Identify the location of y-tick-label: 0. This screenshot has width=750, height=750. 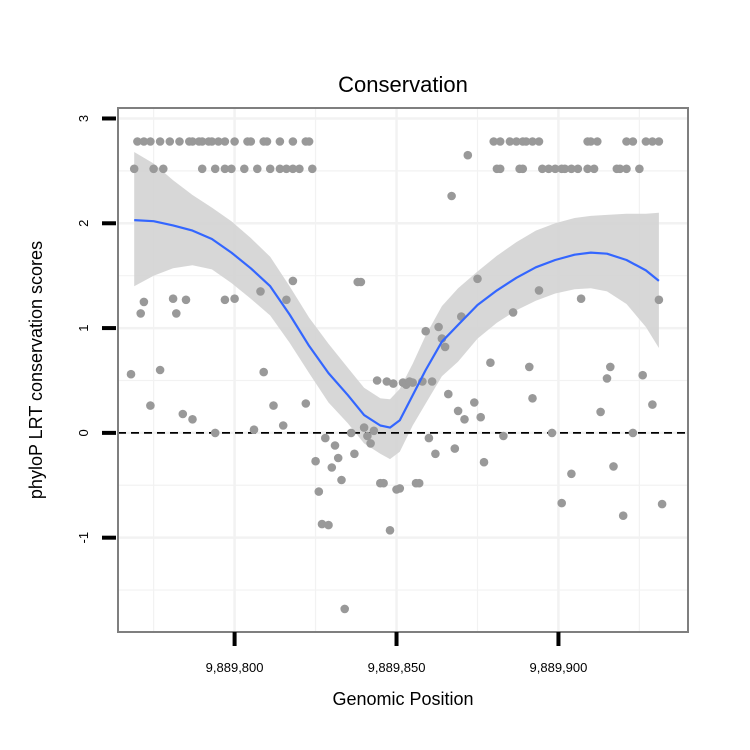
(83, 432).